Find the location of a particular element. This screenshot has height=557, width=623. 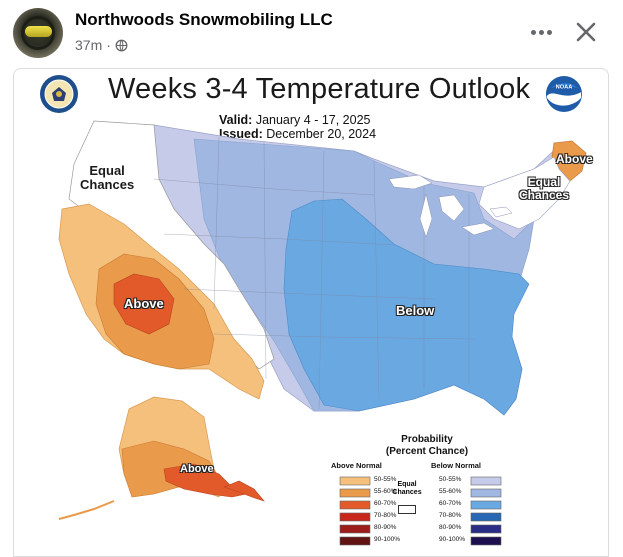

post-header: Northwoods Snowmobiling LLC 37m · is located at coordinates (311, 33).